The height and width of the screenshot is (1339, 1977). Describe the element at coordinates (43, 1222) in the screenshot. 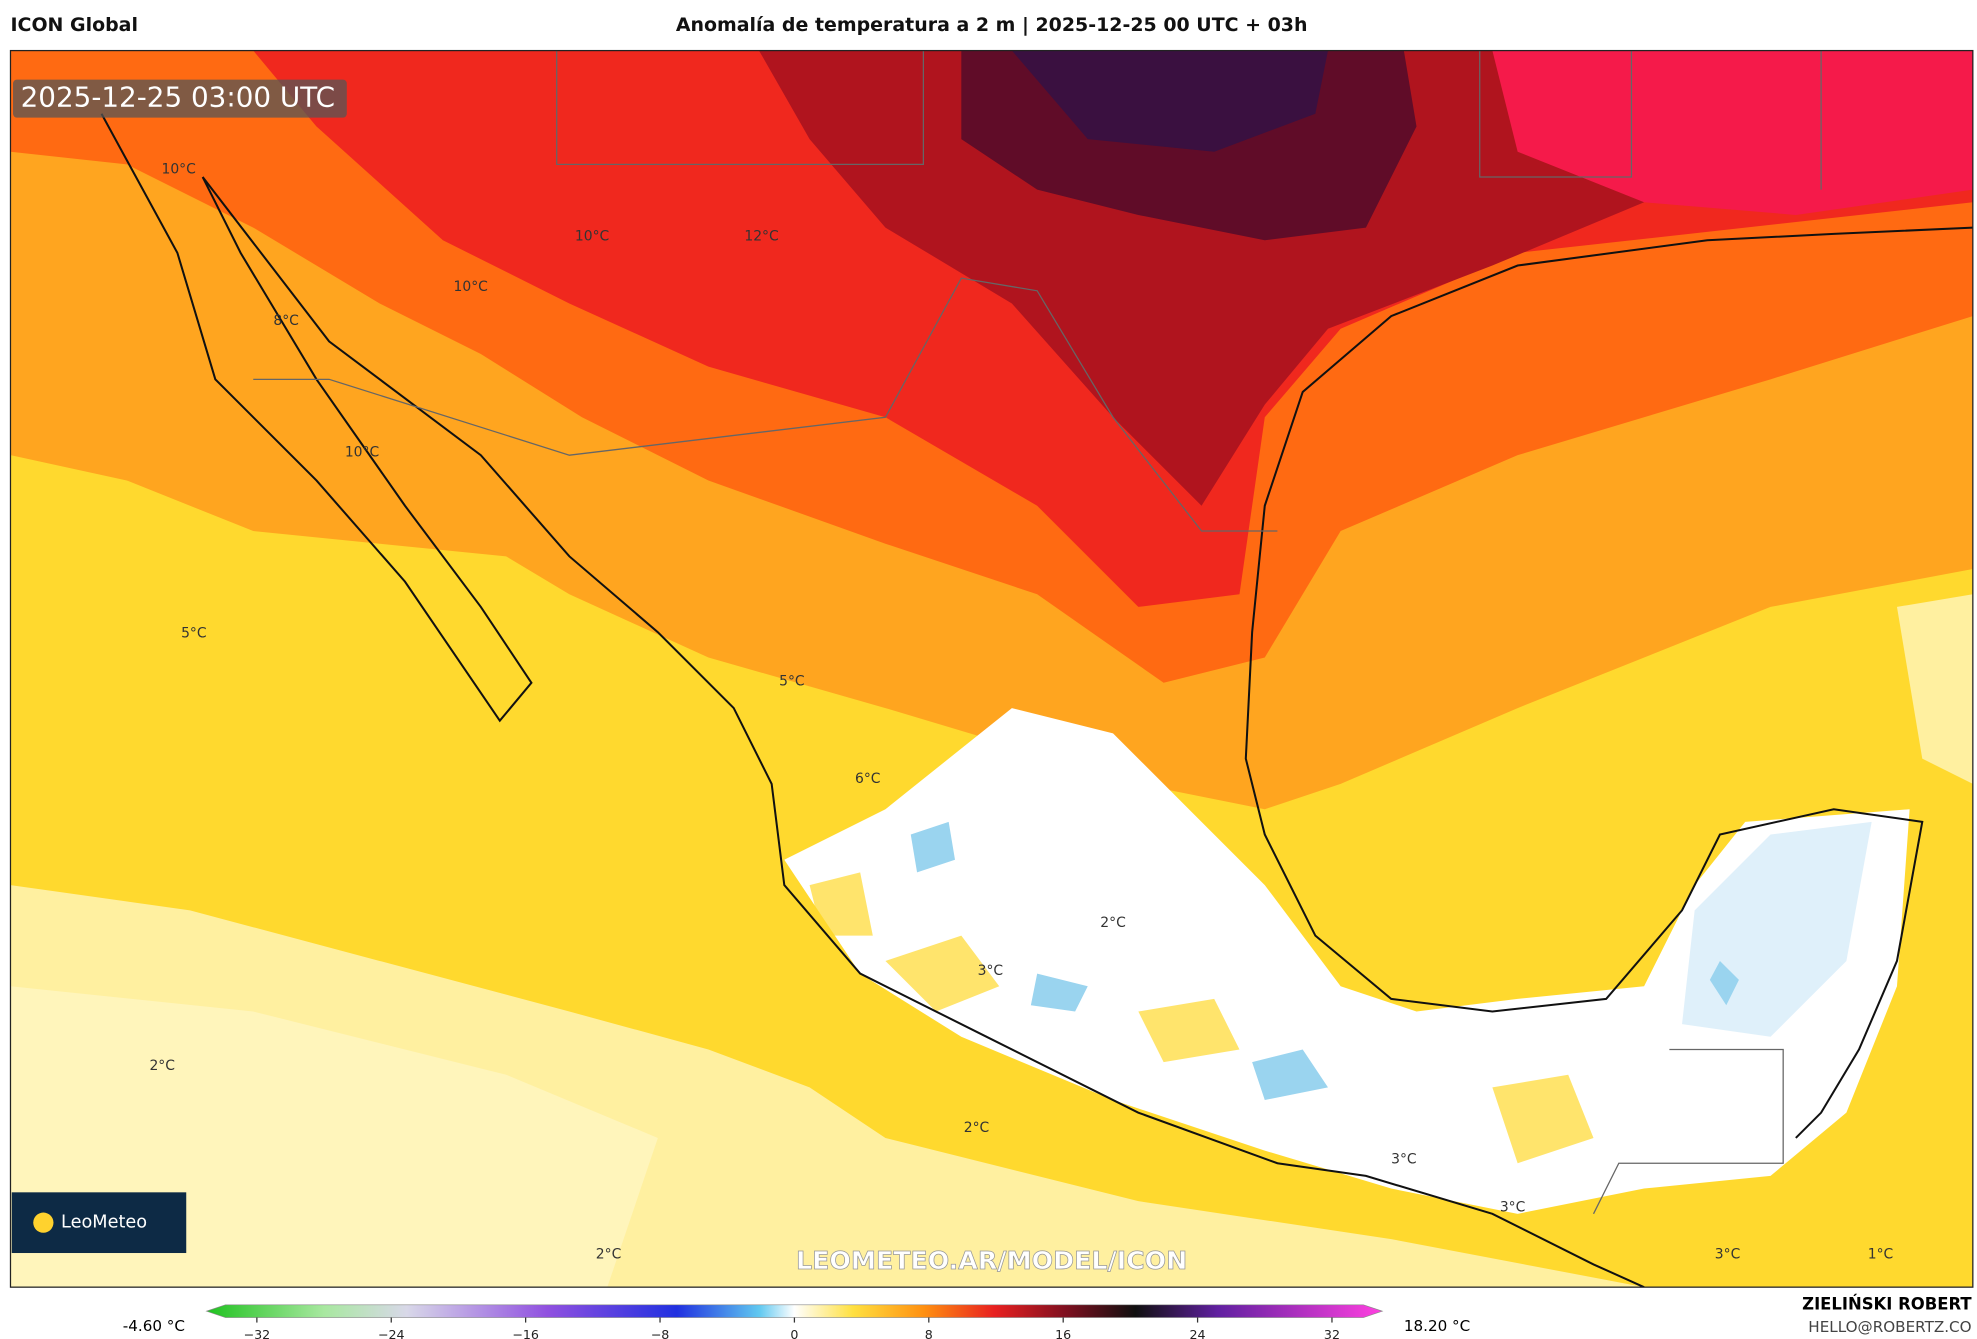

I see `logo-sun` at that location.